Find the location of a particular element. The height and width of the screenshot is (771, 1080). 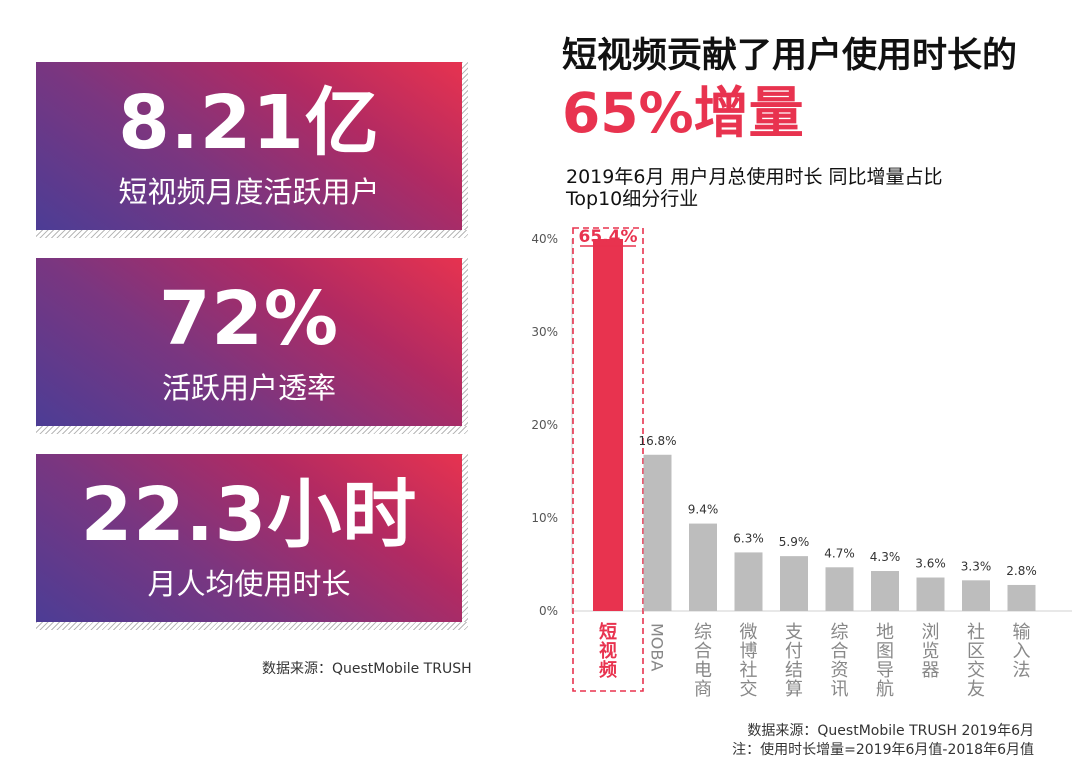

x-tick-label: 付 is located at coordinates (794, 651).